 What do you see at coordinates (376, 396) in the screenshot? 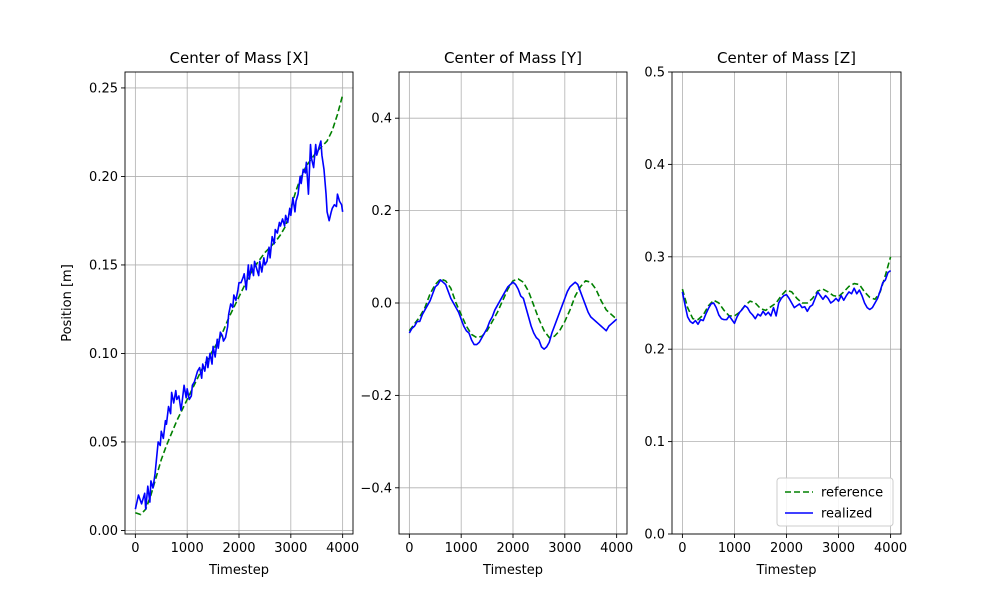
I see `y-tick-label: −0.2` at bounding box center [376, 396].